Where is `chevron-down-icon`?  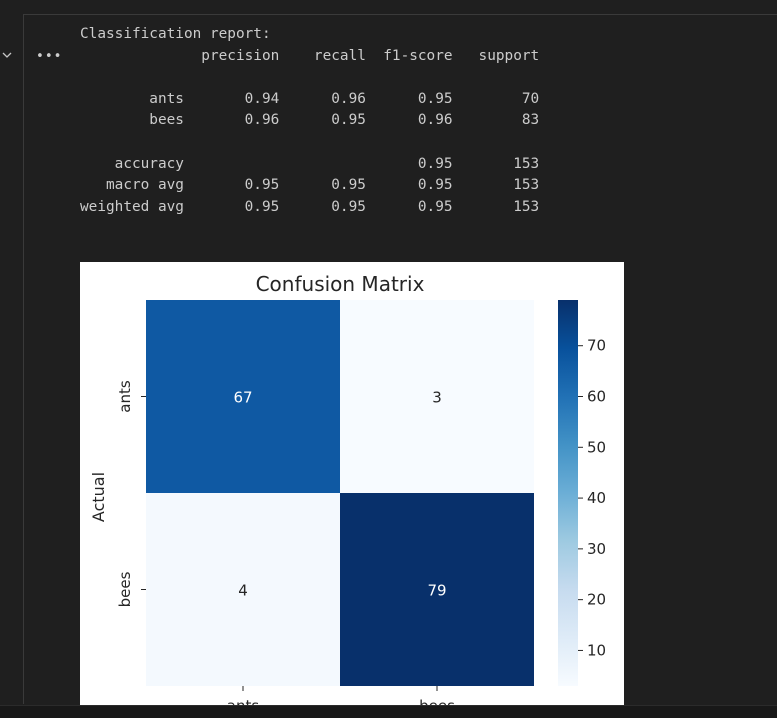
chevron-down-icon is located at coordinates (7, 57).